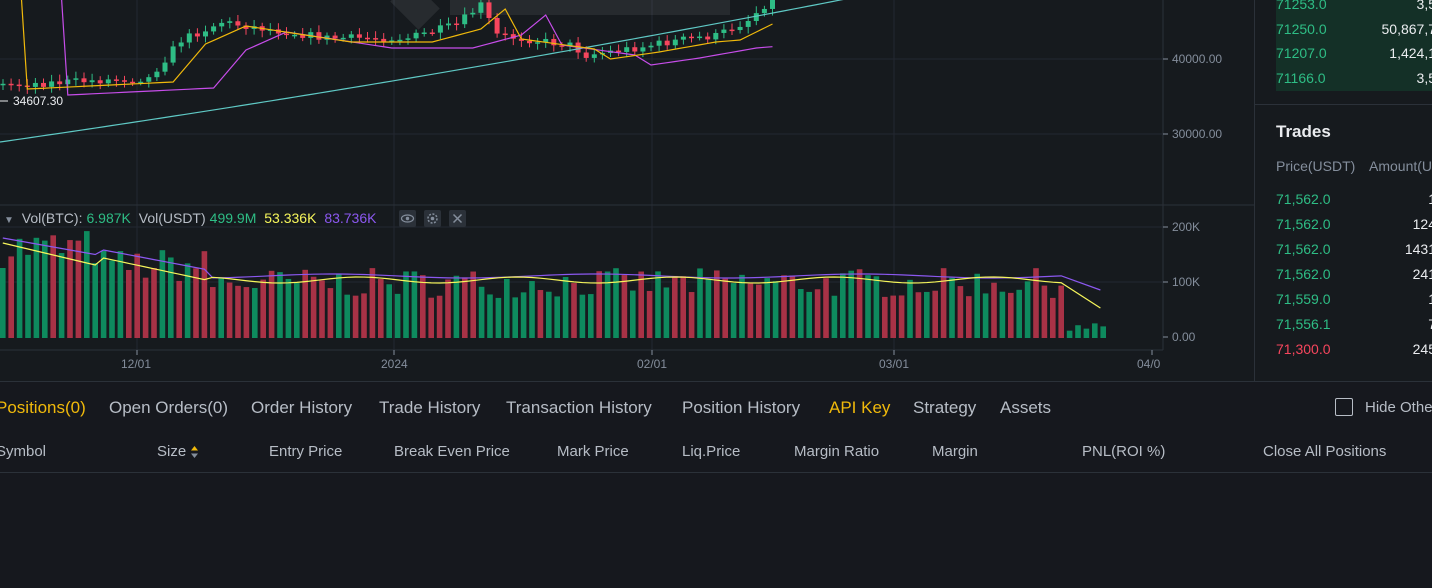  What do you see at coordinates (1184, 337) in the screenshot?
I see `volume-axis-label-0: 0.00` at bounding box center [1184, 337].